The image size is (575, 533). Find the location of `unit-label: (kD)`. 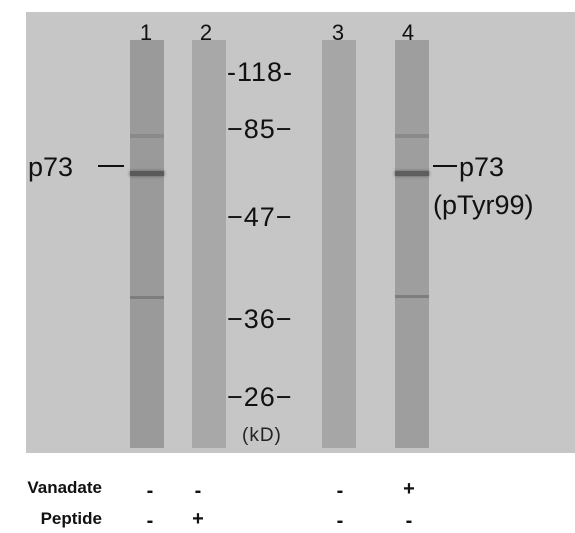

unit-label: (kD) is located at coordinates (262, 435).